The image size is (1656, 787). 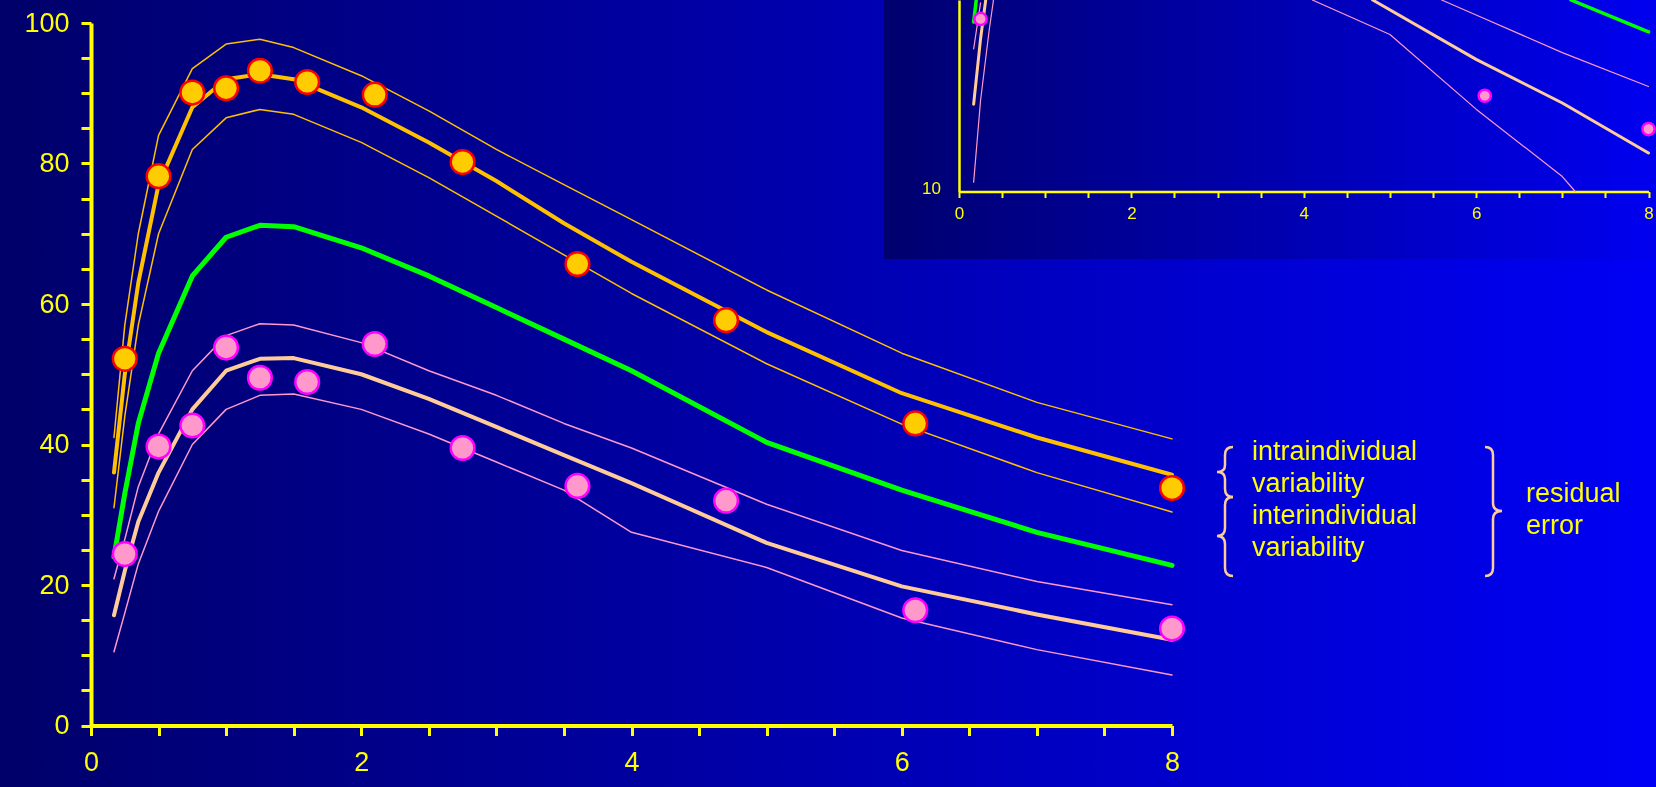 What do you see at coordinates (931, 189) in the screenshot?
I see `annotation: 10` at bounding box center [931, 189].